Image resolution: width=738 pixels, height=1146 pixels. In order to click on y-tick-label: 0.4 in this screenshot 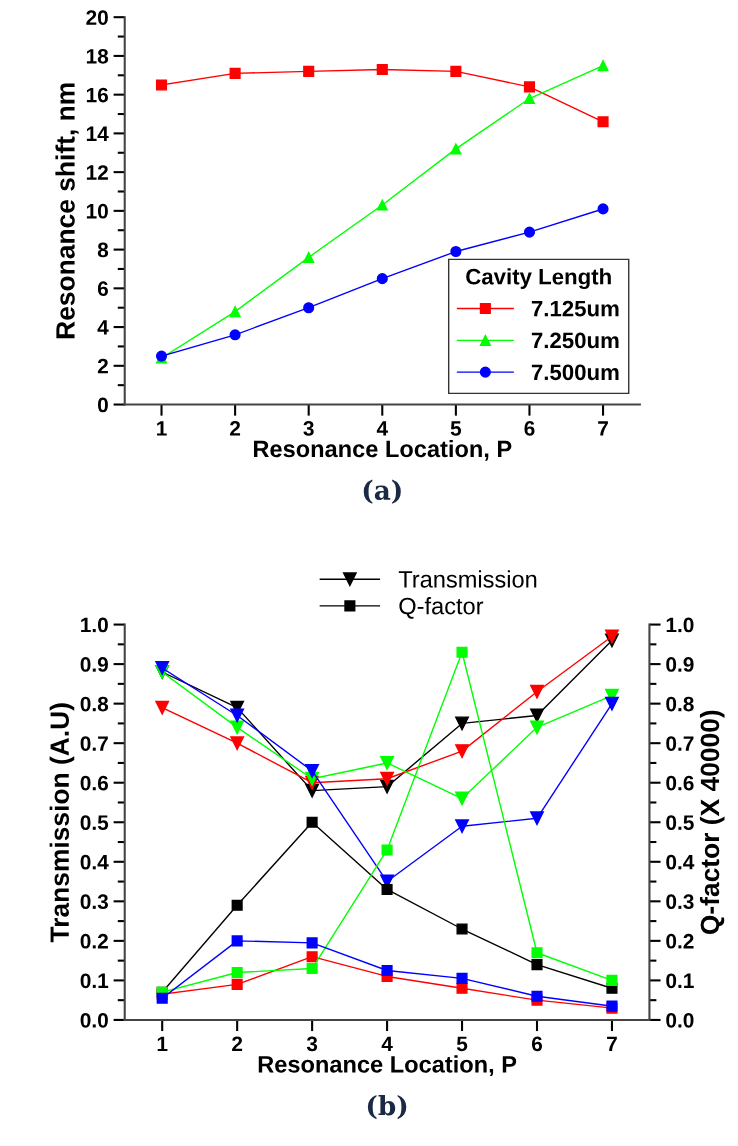, I will do `click(94, 862)`.